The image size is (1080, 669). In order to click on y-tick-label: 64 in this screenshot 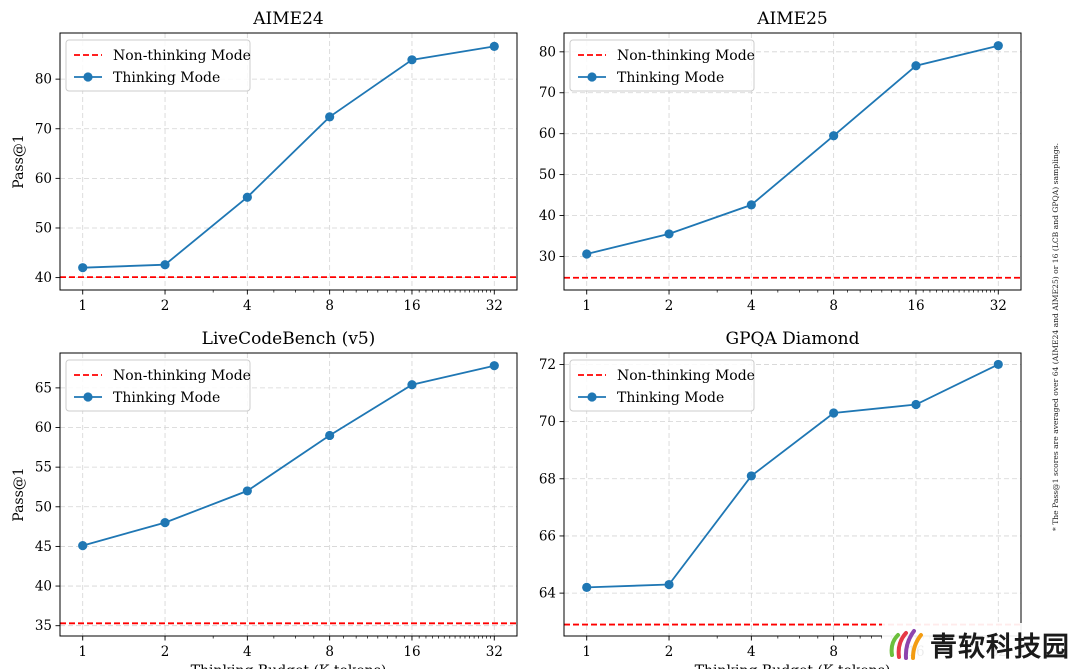, I will do `click(547, 594)`.